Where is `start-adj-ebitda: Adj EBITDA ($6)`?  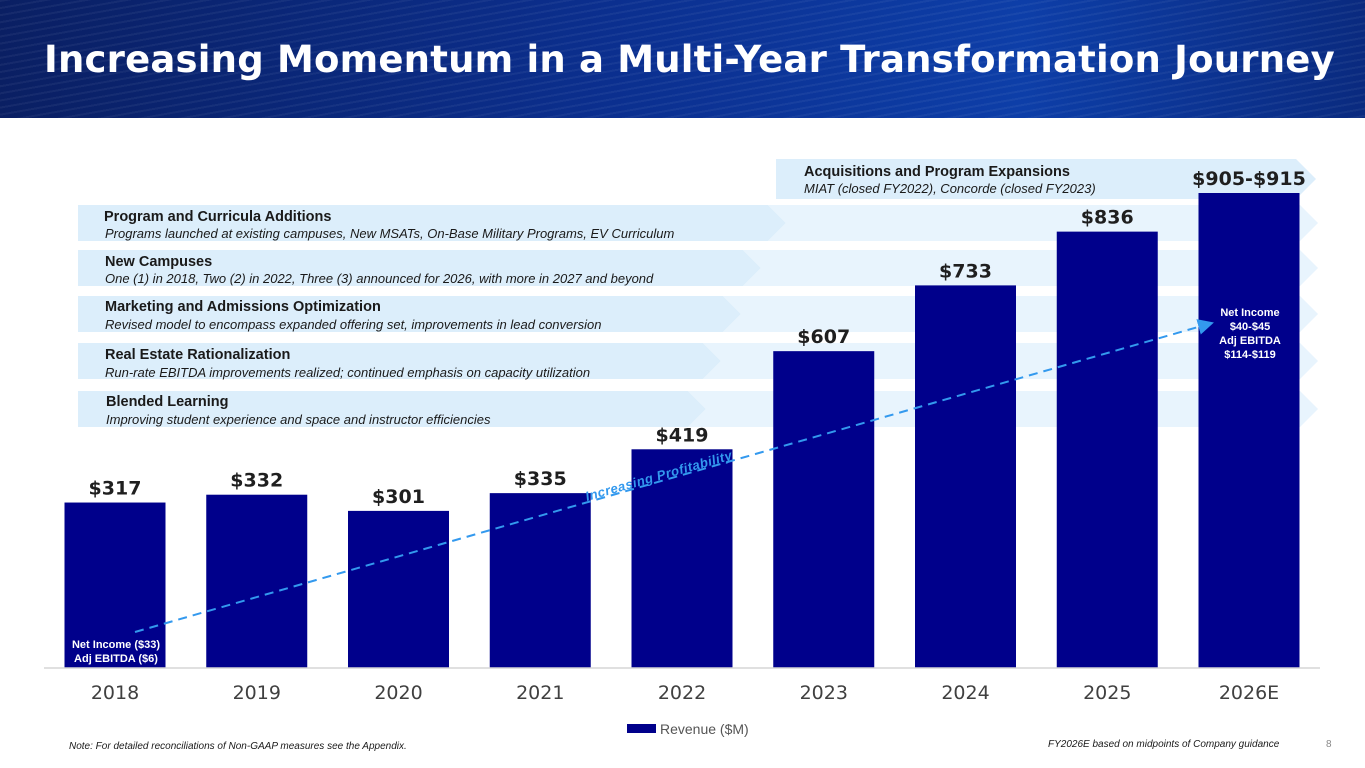
start-adj-ebitda: Adj EBITDA ($6) is located at coordinates (116, 659).